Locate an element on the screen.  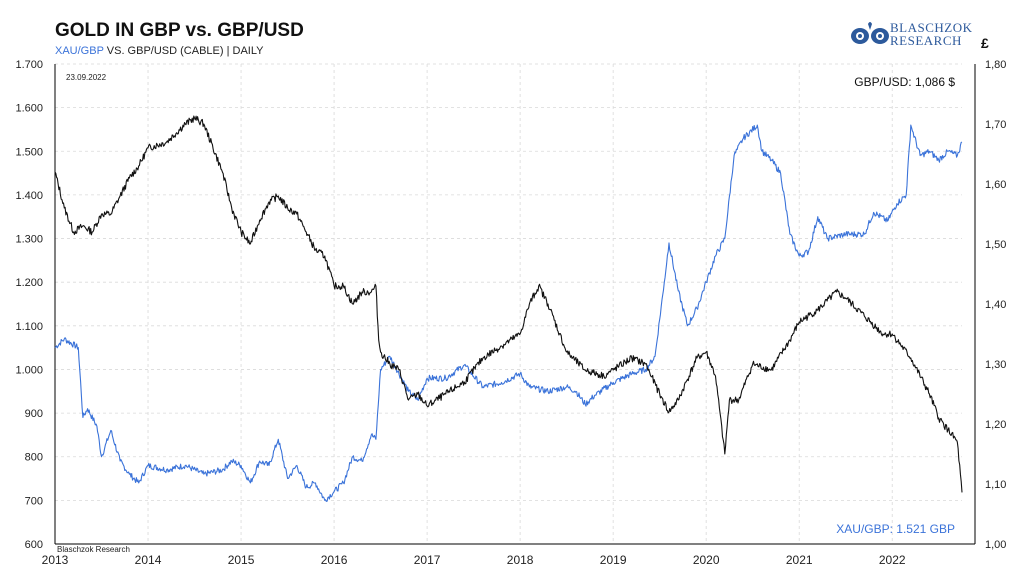
y-left-tick-label: 1.300 is located at coordinates (29, 240).